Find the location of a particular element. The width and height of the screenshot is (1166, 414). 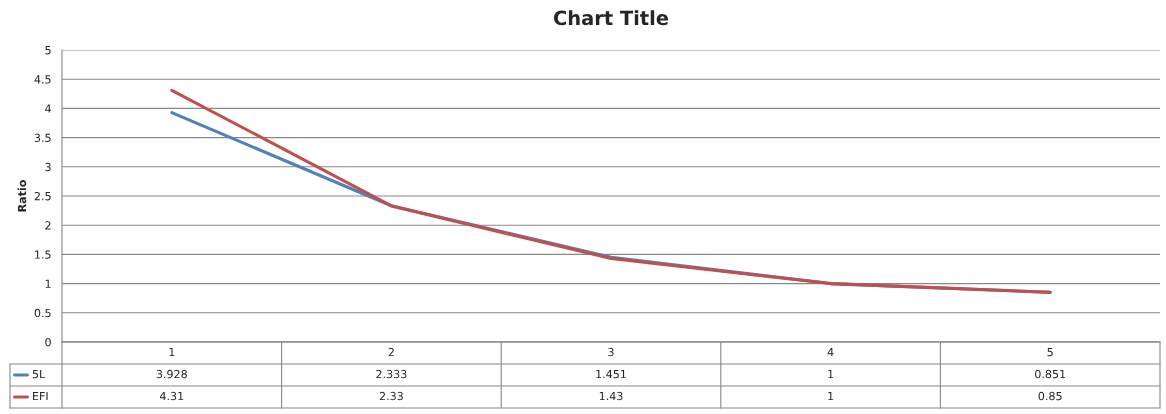

data-label: 1.43 is located at coordinates (611, 396).